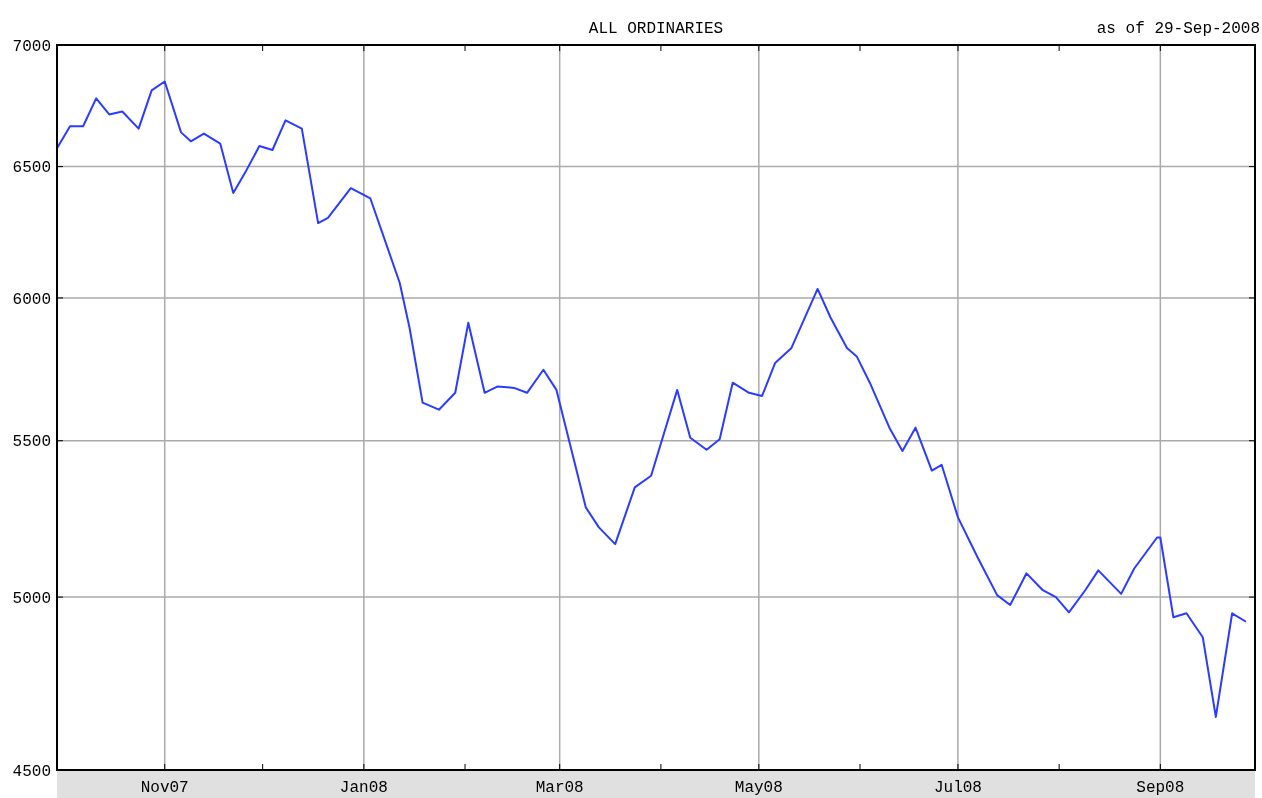  What do you see at coordinates (31, 771) in the screenshot?
I see `y-tick-label: 4500` at bounding box center [31, 771].